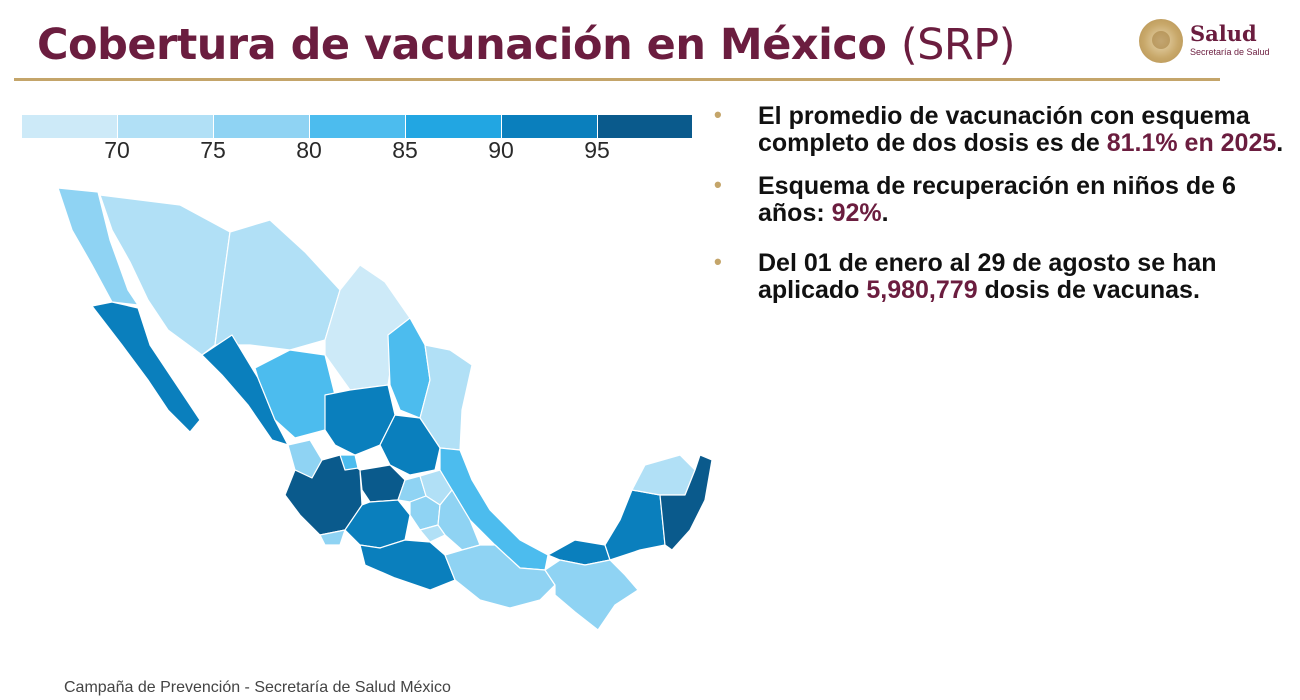  I want to click on state-guanajuato, so click(382, 483).